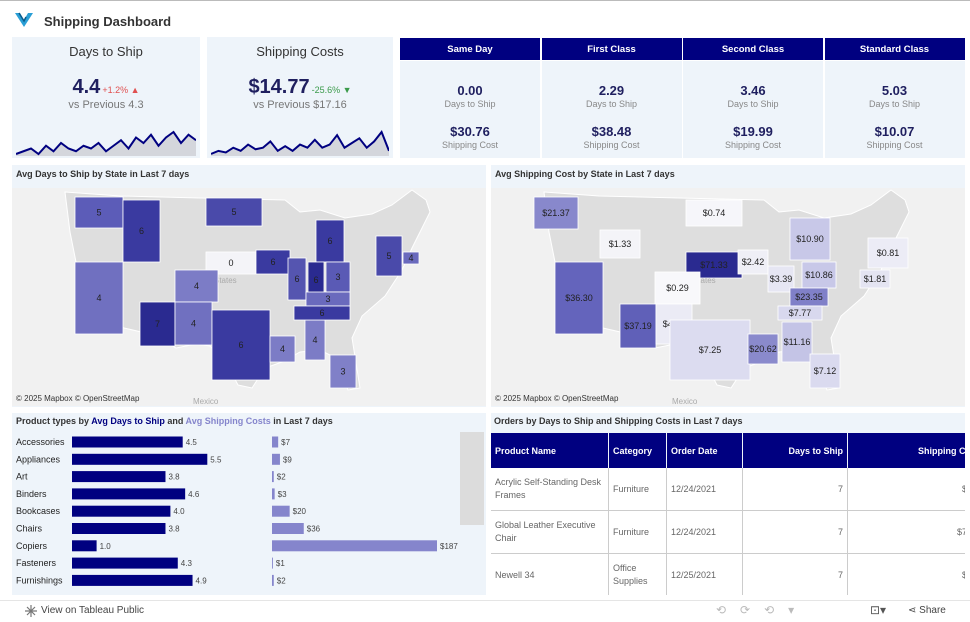  I want to click on view-on-tableau-link: View on Tableau Public, so click(93, 610).